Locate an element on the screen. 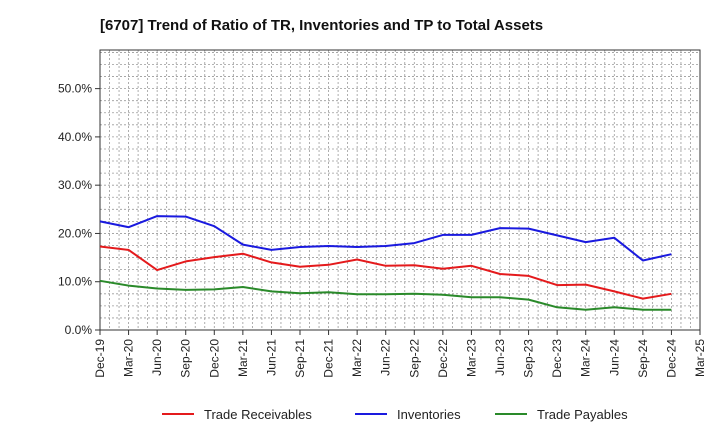 The height and width of the screenshot is (440, 720). x-tick-label: Jun-22 is located at coordinates (386, 357).